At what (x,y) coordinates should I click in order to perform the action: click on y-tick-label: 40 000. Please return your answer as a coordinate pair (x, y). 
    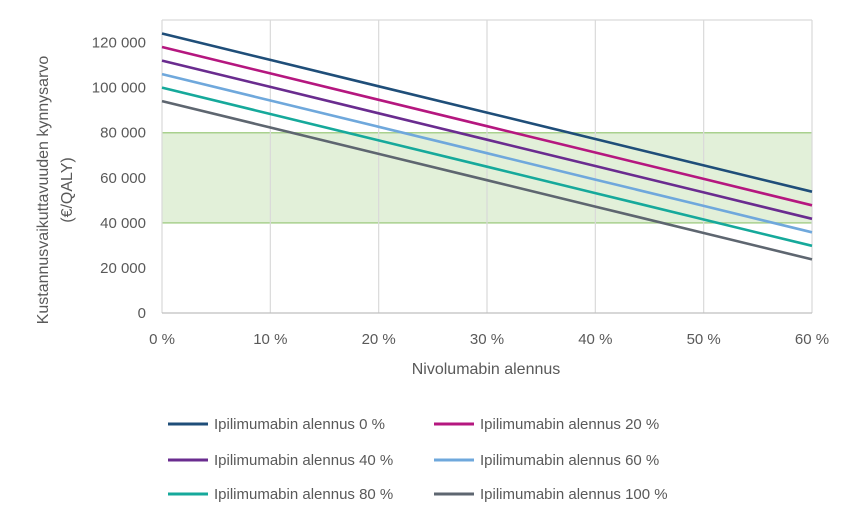
    Looking at the image, I should click on (123, 223).